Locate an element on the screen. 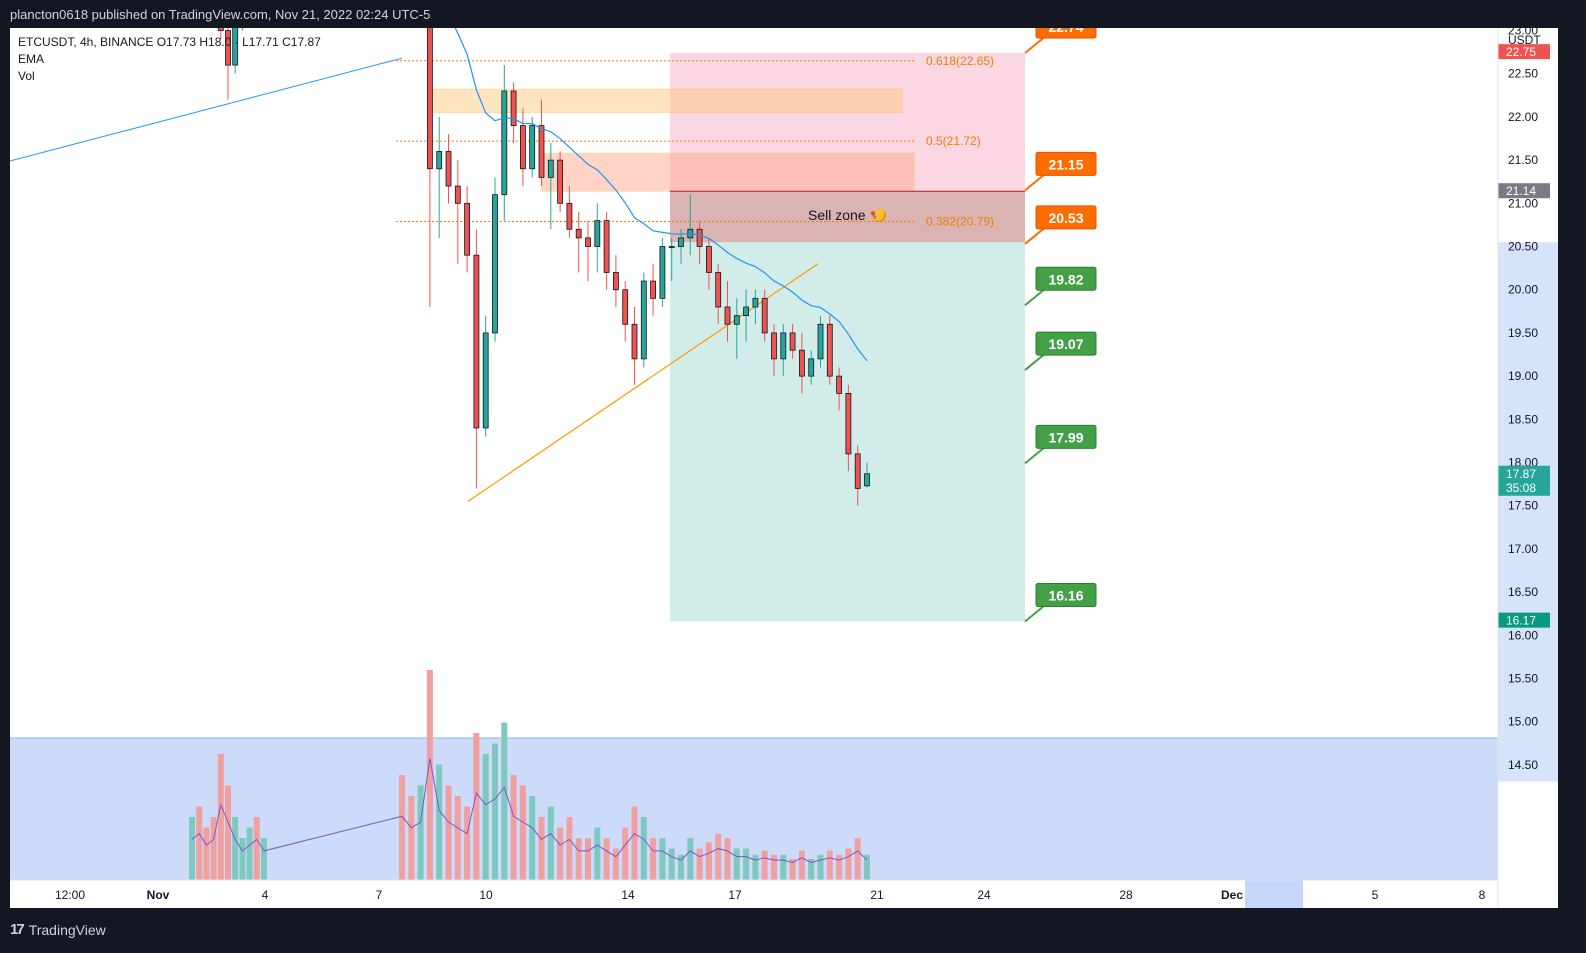 Image resolution: width=1586 pixels, height=953 pixels. volume-indicator-label: Vol is located at coordinates (26, 76).